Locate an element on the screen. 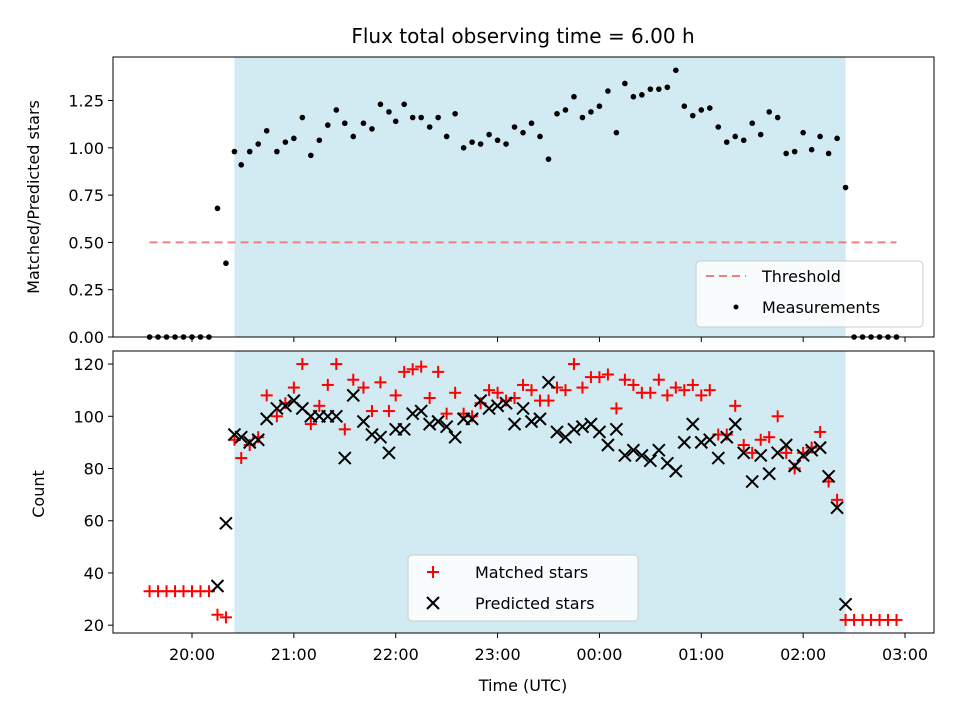 The image size is (960, 720). bottom-y-tick-label: 40 is located at coordinates (94, 573).